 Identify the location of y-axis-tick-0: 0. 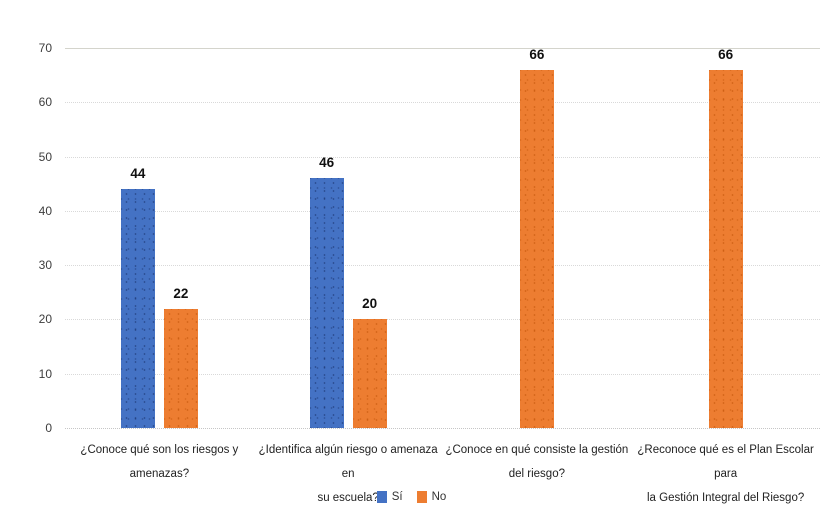
(48, 428).